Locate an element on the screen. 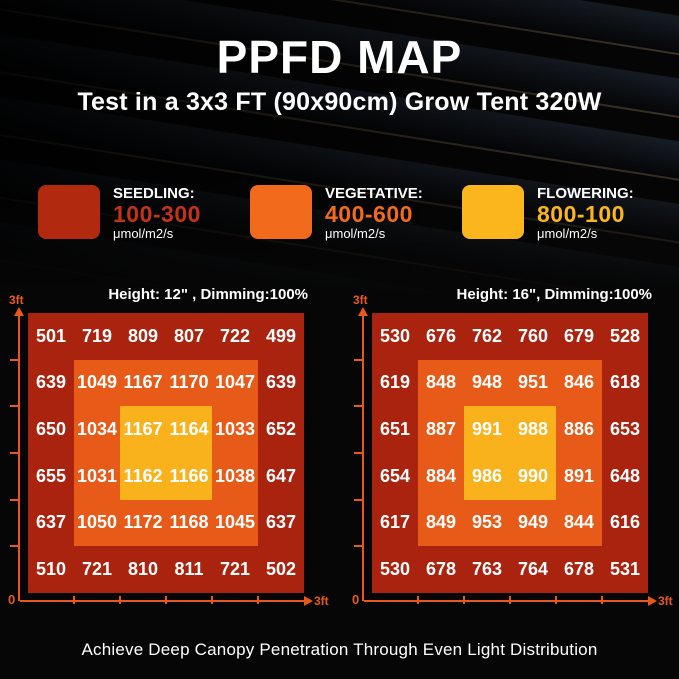 Image resolution: width=679 pixels, height=679 pixels. ppfd-value-cell: 991 is located at coordinates (487, 429).